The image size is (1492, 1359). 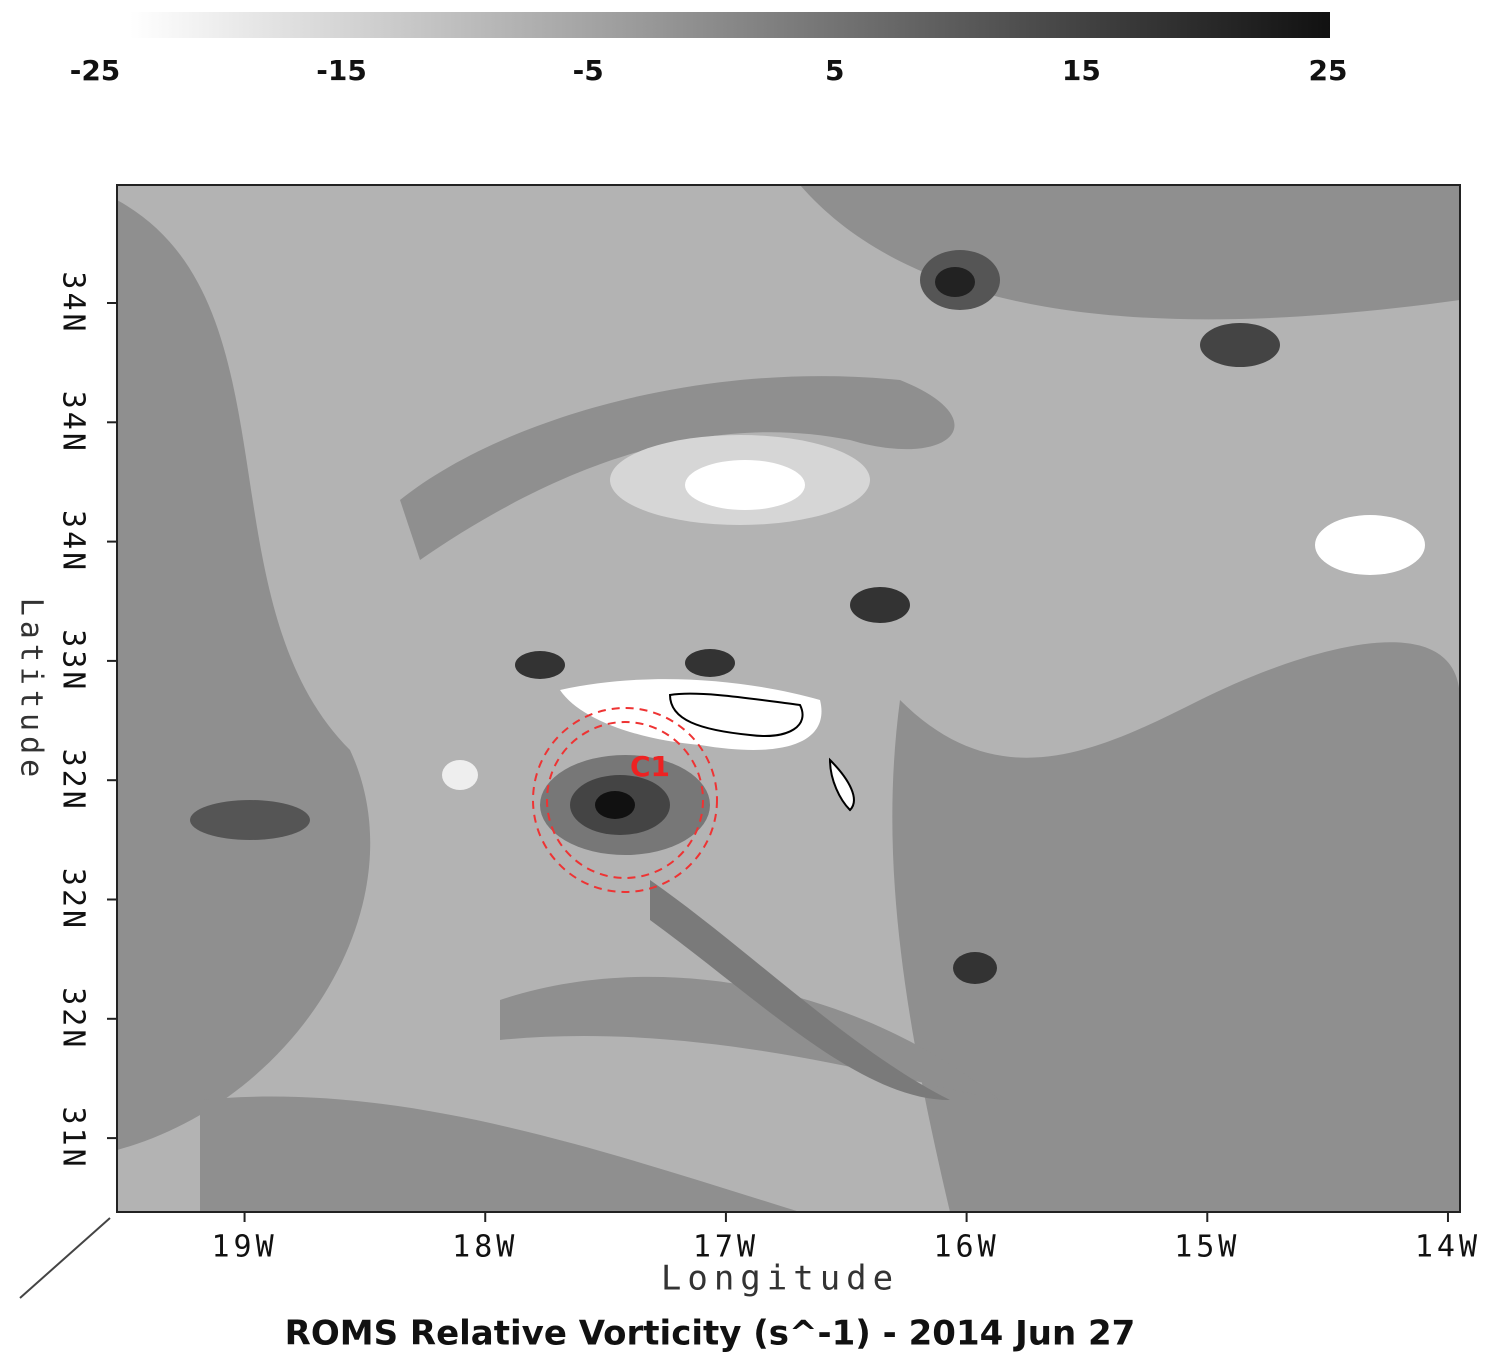 I want to click on colorbar-tick-label: 25, so click(x=1328, y=70).